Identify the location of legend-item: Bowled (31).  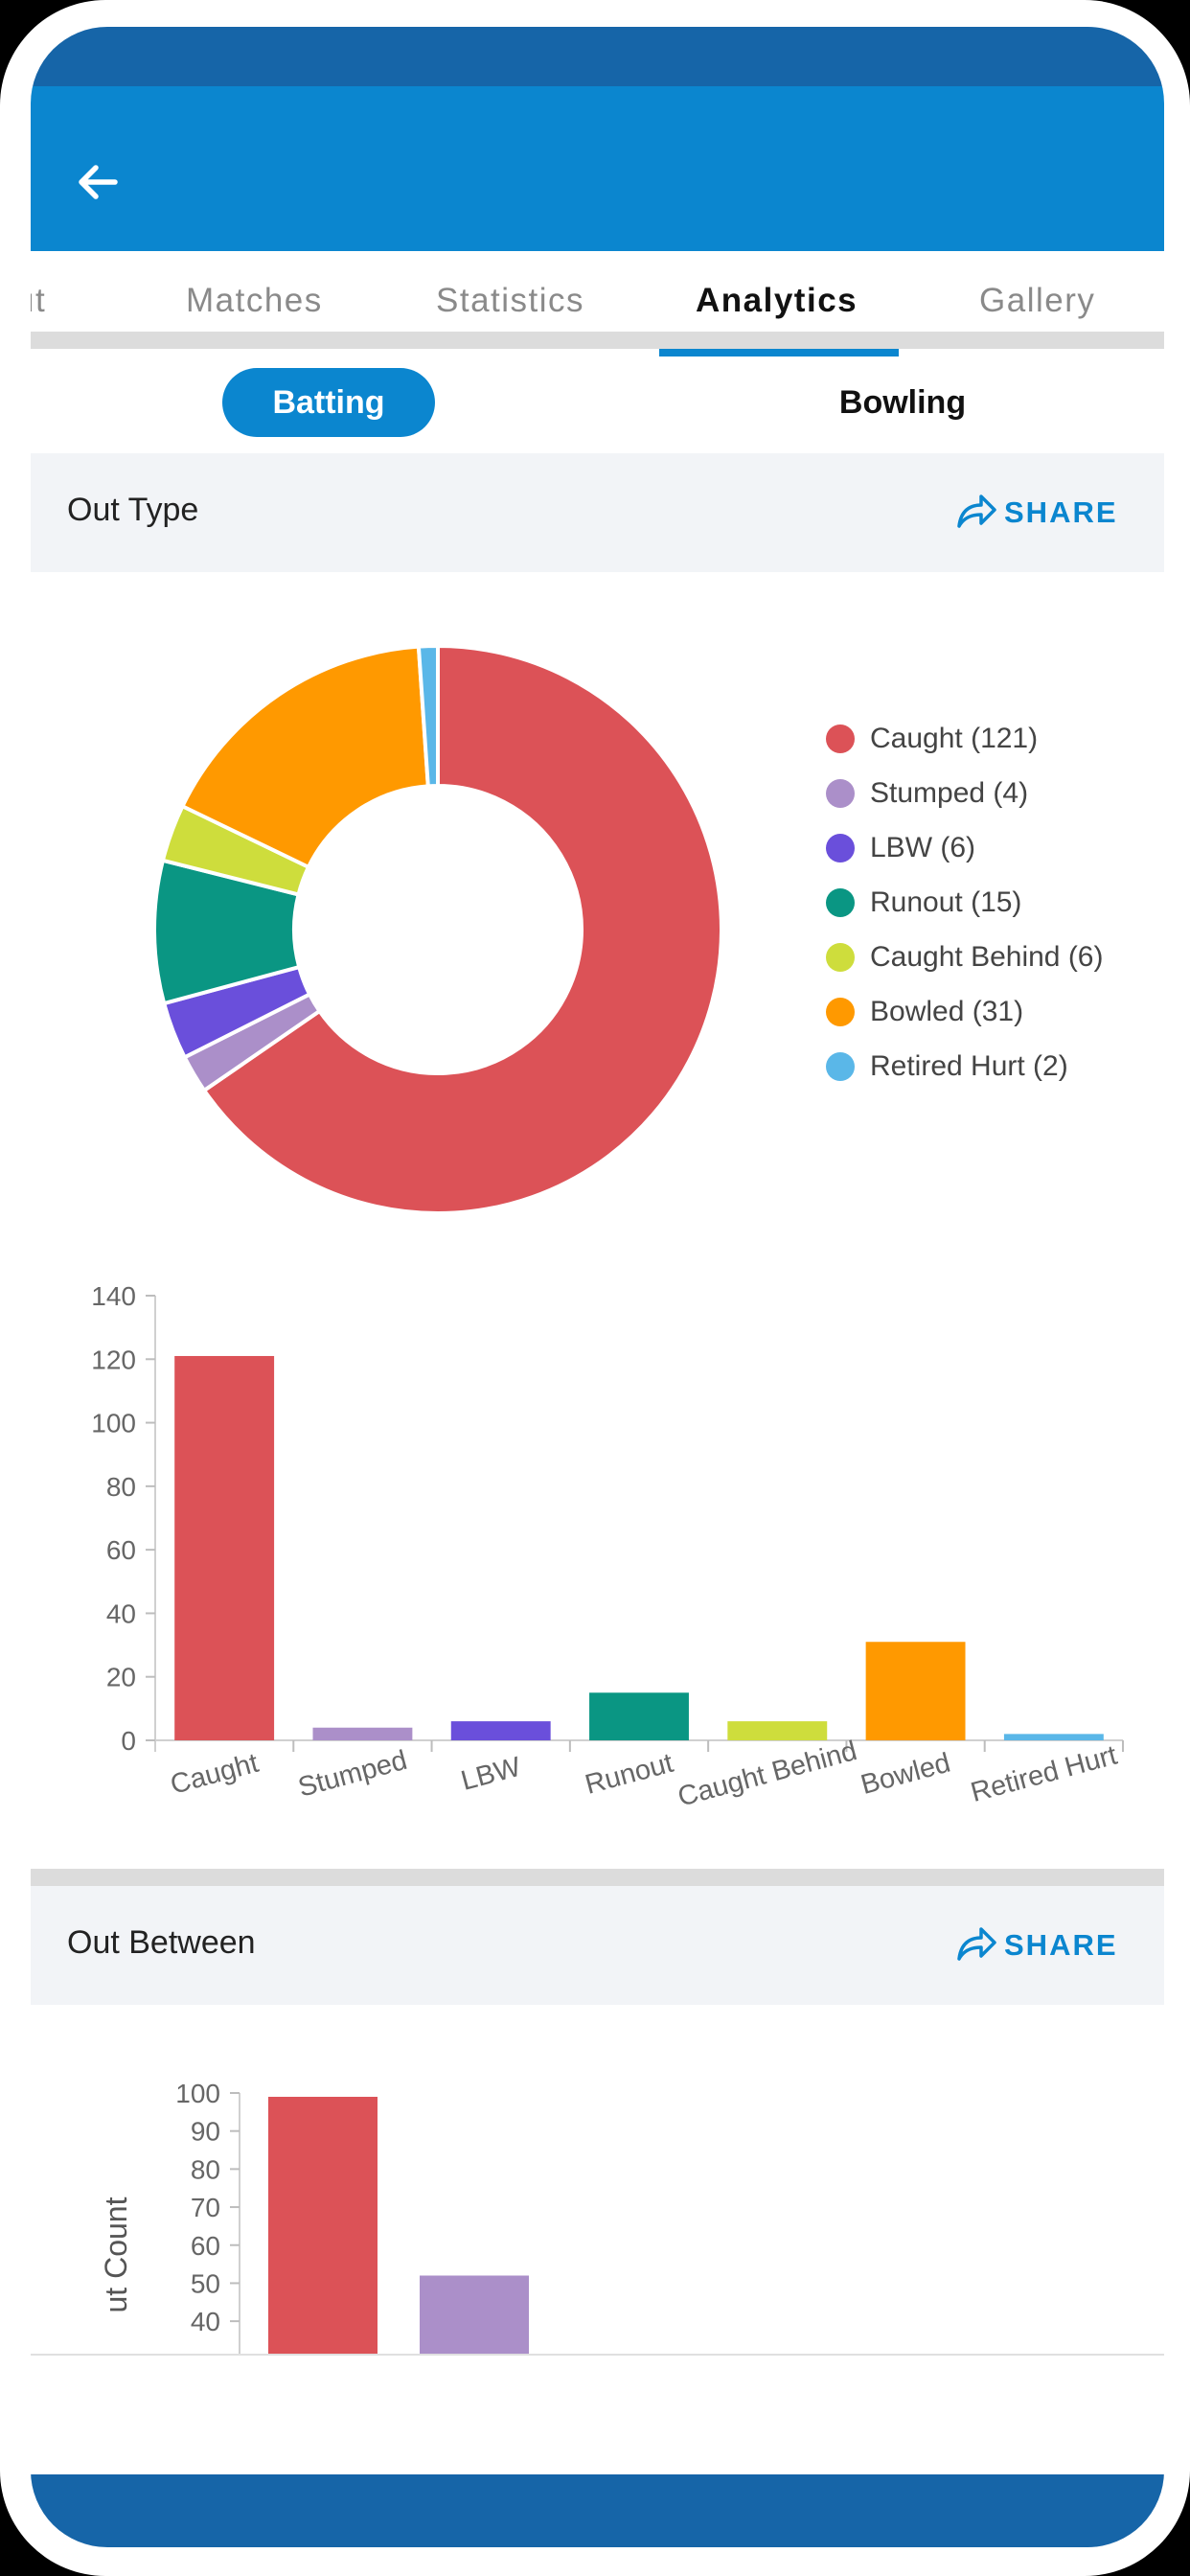
(965, 1012).